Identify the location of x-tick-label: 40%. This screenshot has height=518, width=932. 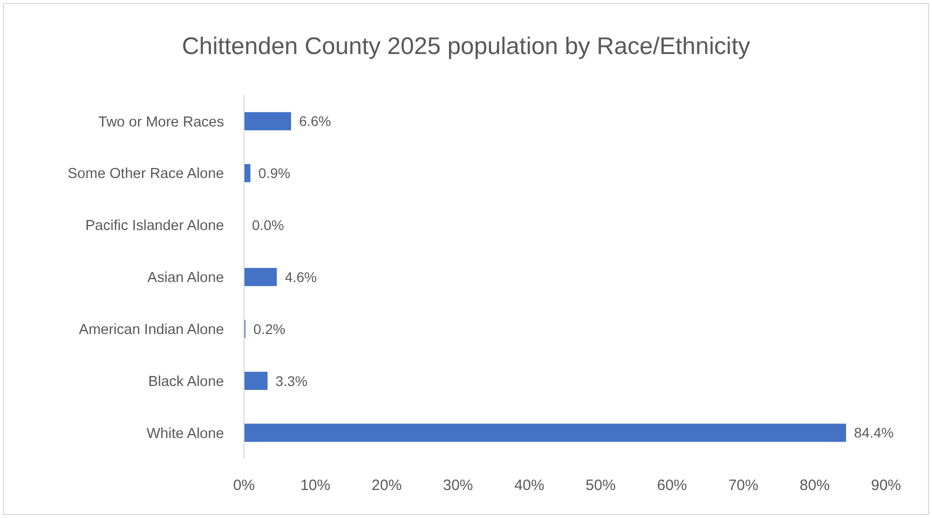
(529, 485).